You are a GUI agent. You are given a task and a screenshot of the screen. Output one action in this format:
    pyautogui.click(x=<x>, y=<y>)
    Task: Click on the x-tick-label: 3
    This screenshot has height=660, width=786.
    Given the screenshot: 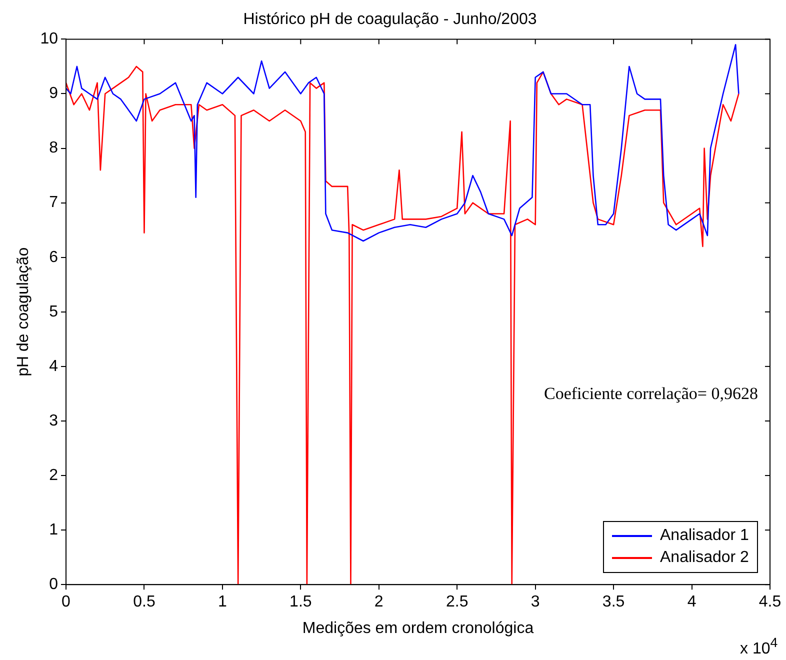 What is the action you would take?
    pyautogui.click(x=535, y=602)
    